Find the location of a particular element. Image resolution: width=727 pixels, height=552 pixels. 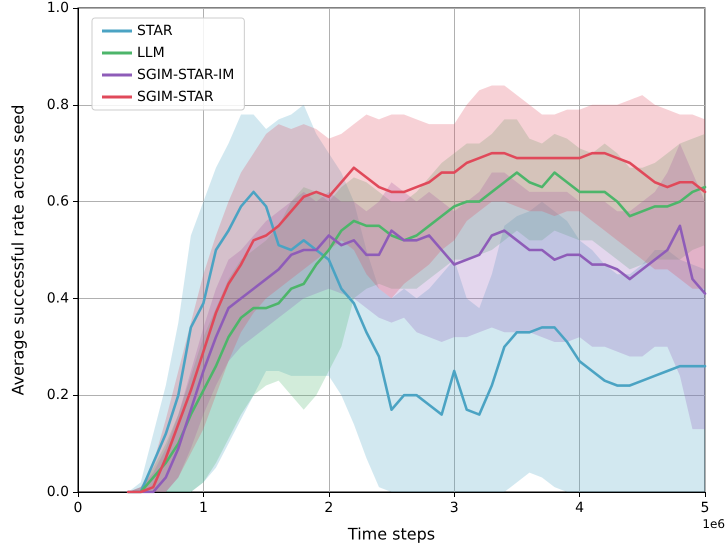

text: 1e6 is located at coordinates (714, 524).